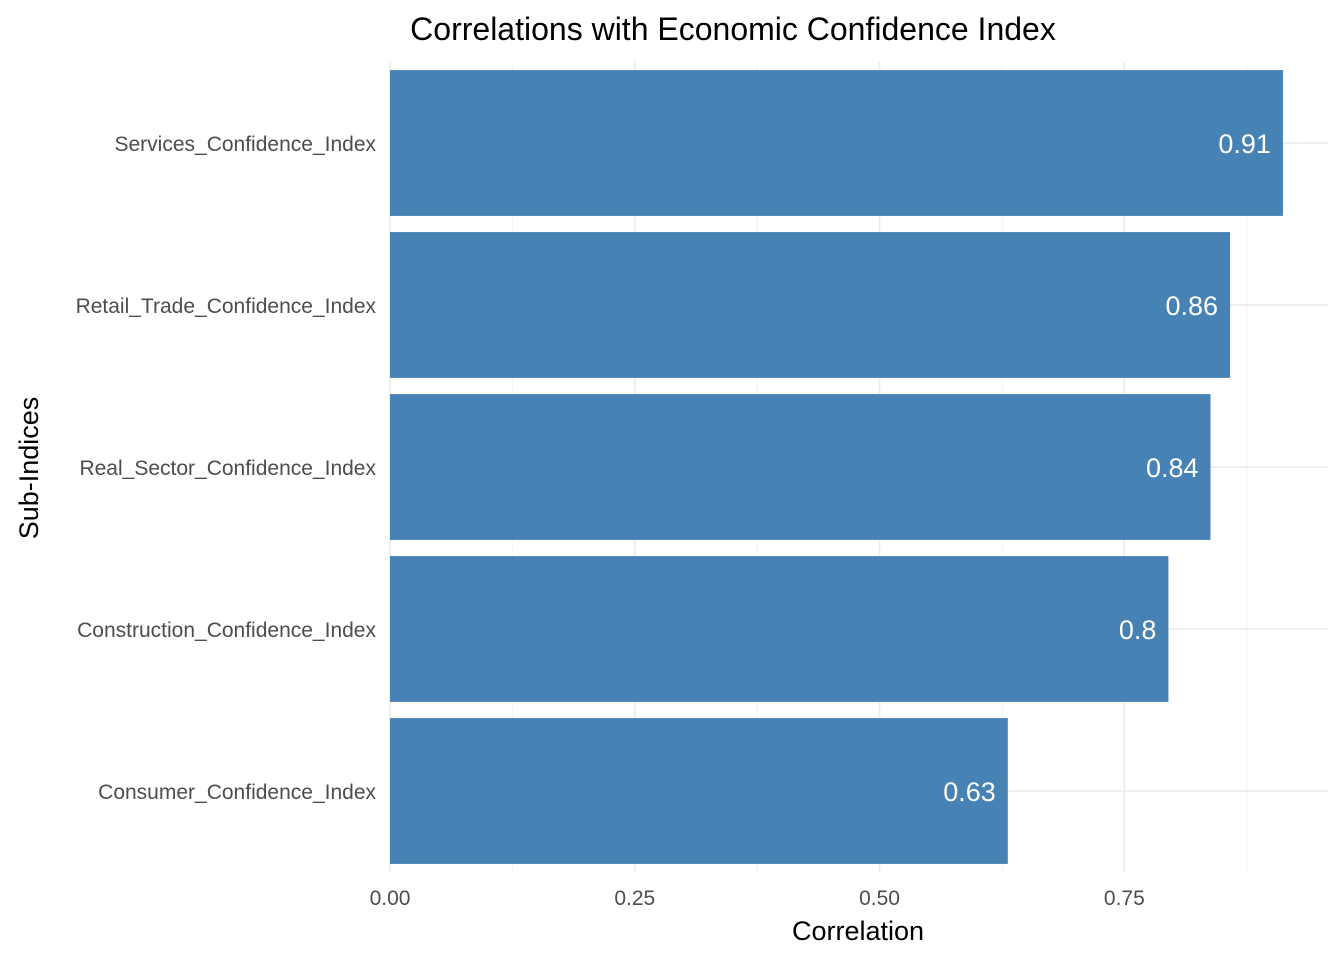 The height and width of the screenshot is (960, 1344). What do you see at coordinates (246, 144) in the screenshot?
I see `y-tick-label: Services_Confidence_Index` at bounding box center [246, 144].